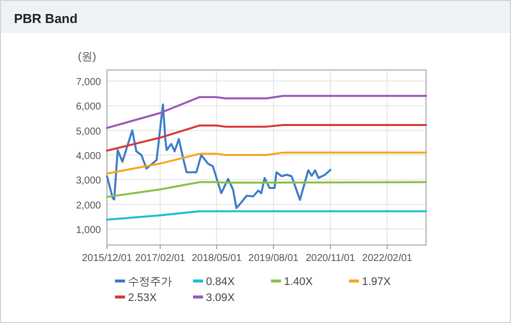 This screenshot has width=511, height=323. What do you see at coordinates (377, 282) in the screenshot?
I see `legend-label: 1.97X` at bounding box center [377, 282].